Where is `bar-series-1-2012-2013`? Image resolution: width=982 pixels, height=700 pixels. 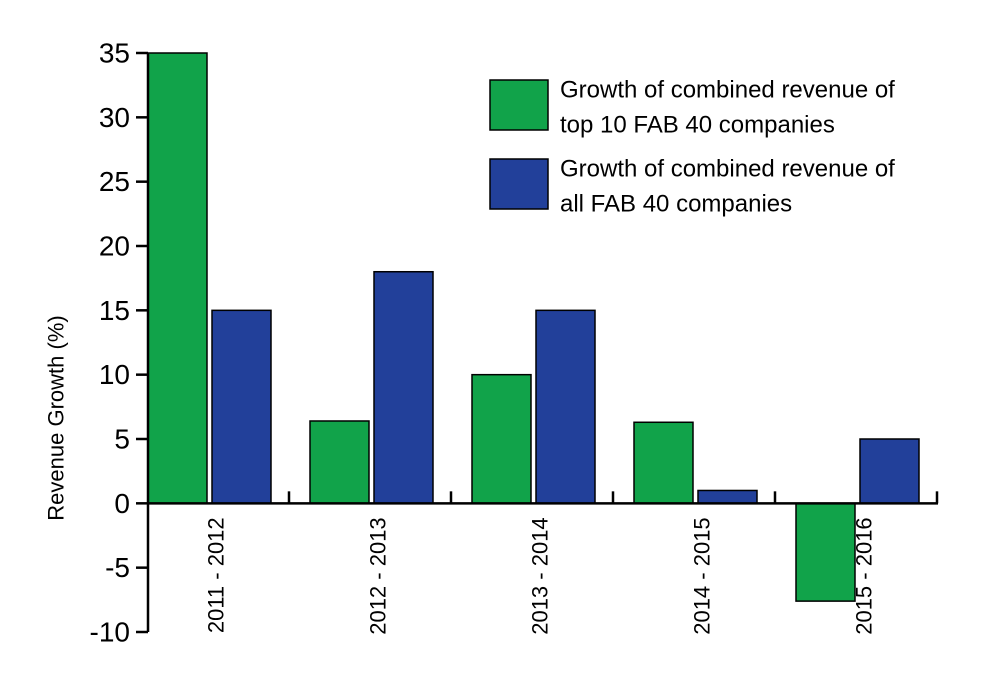 bar-series-1-2012-2013 is located at coordinates (339, 462).